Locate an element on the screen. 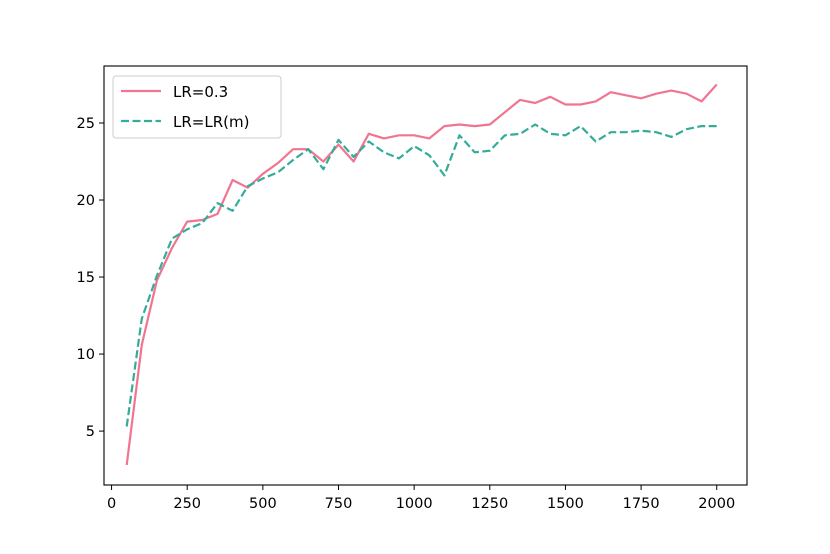 The image size is (830, 554). legend-label-lr-0.3: LR=0.3 is located at coordinates (200, 92).